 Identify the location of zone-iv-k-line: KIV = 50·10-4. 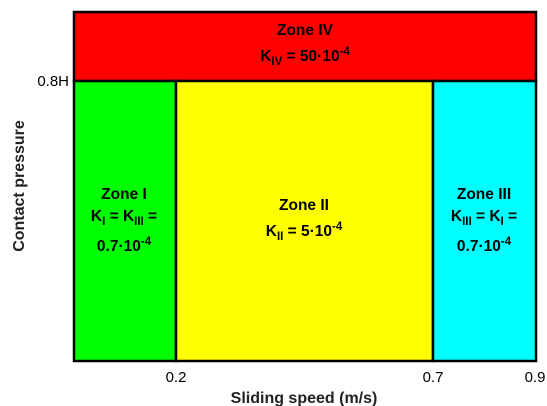
(305, 57).